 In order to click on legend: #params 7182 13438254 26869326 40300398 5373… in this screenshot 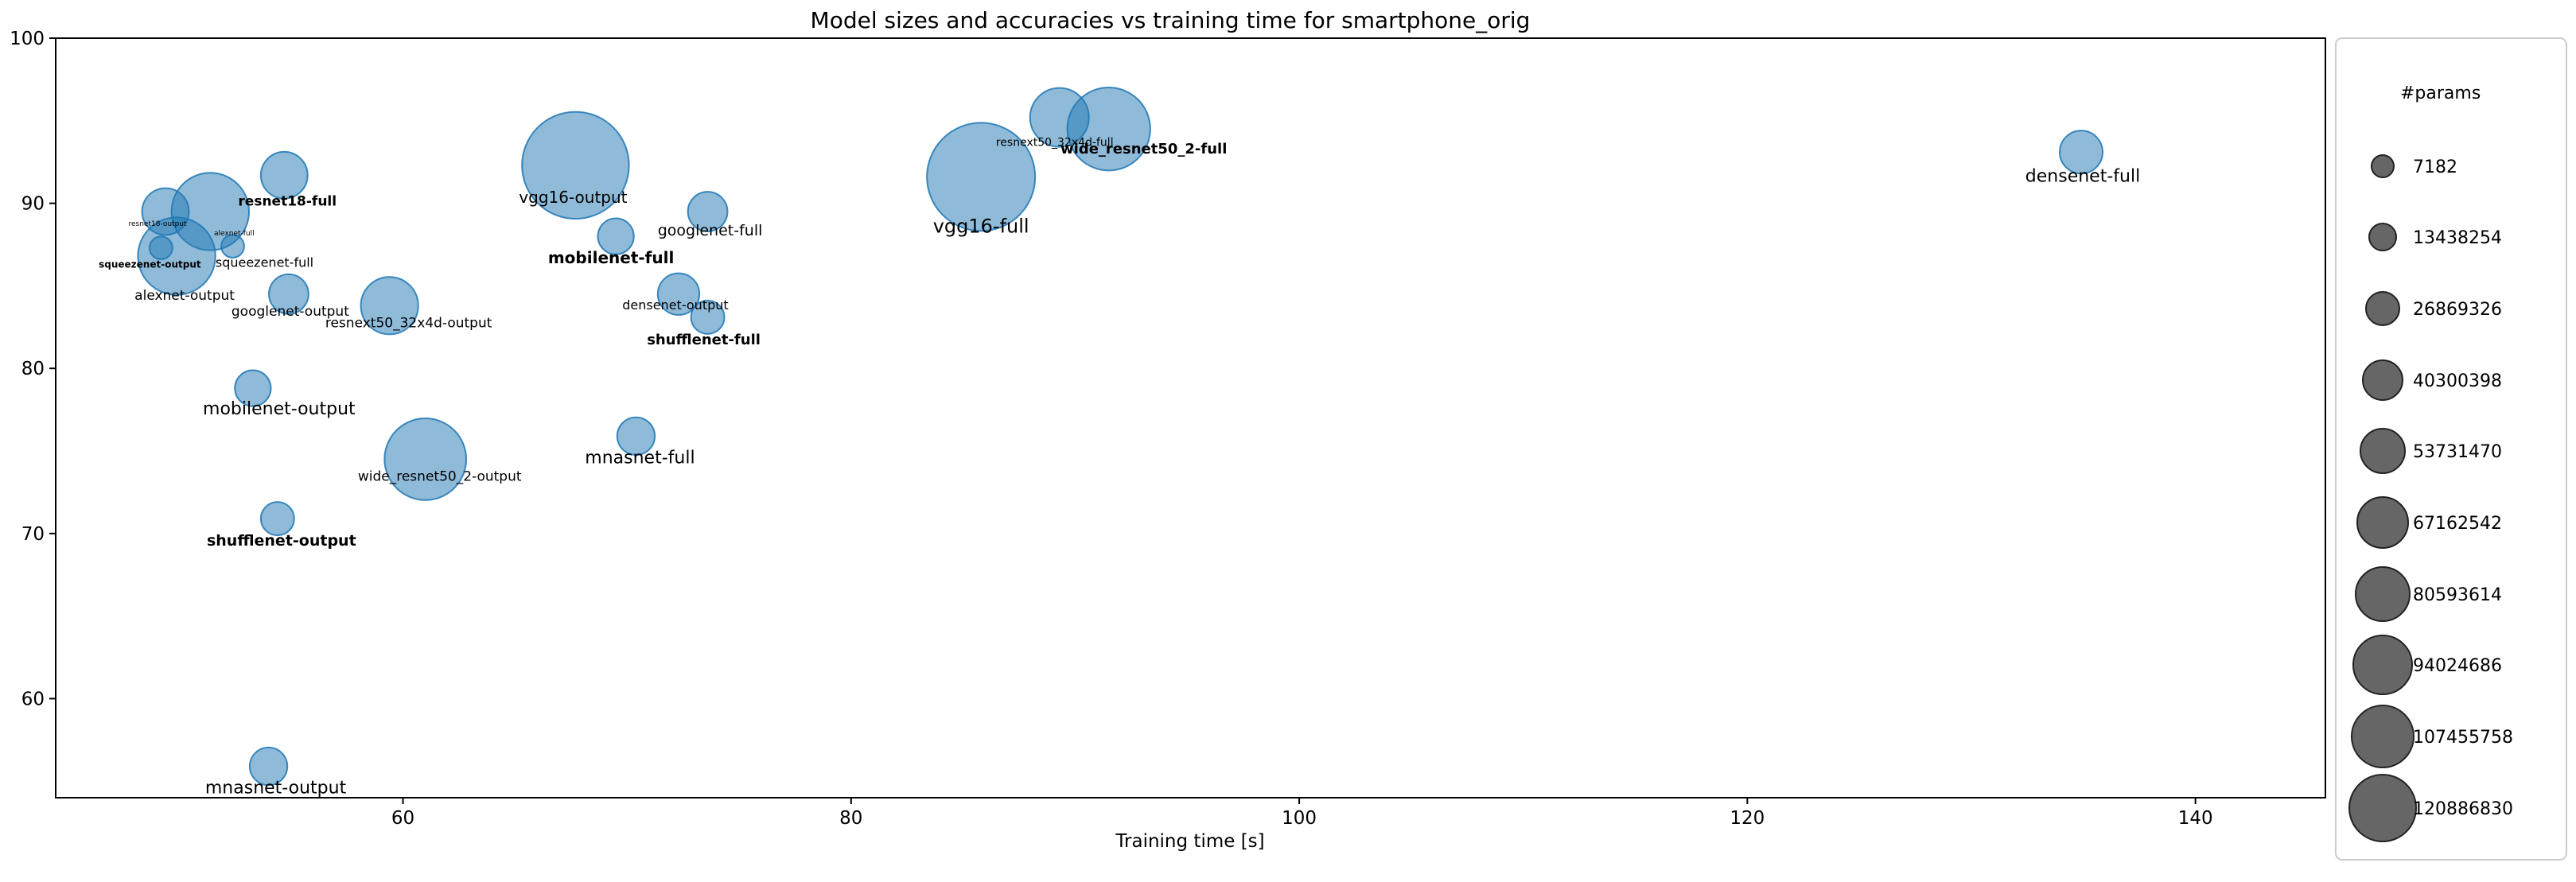, I will do `click(2451, 449)`.